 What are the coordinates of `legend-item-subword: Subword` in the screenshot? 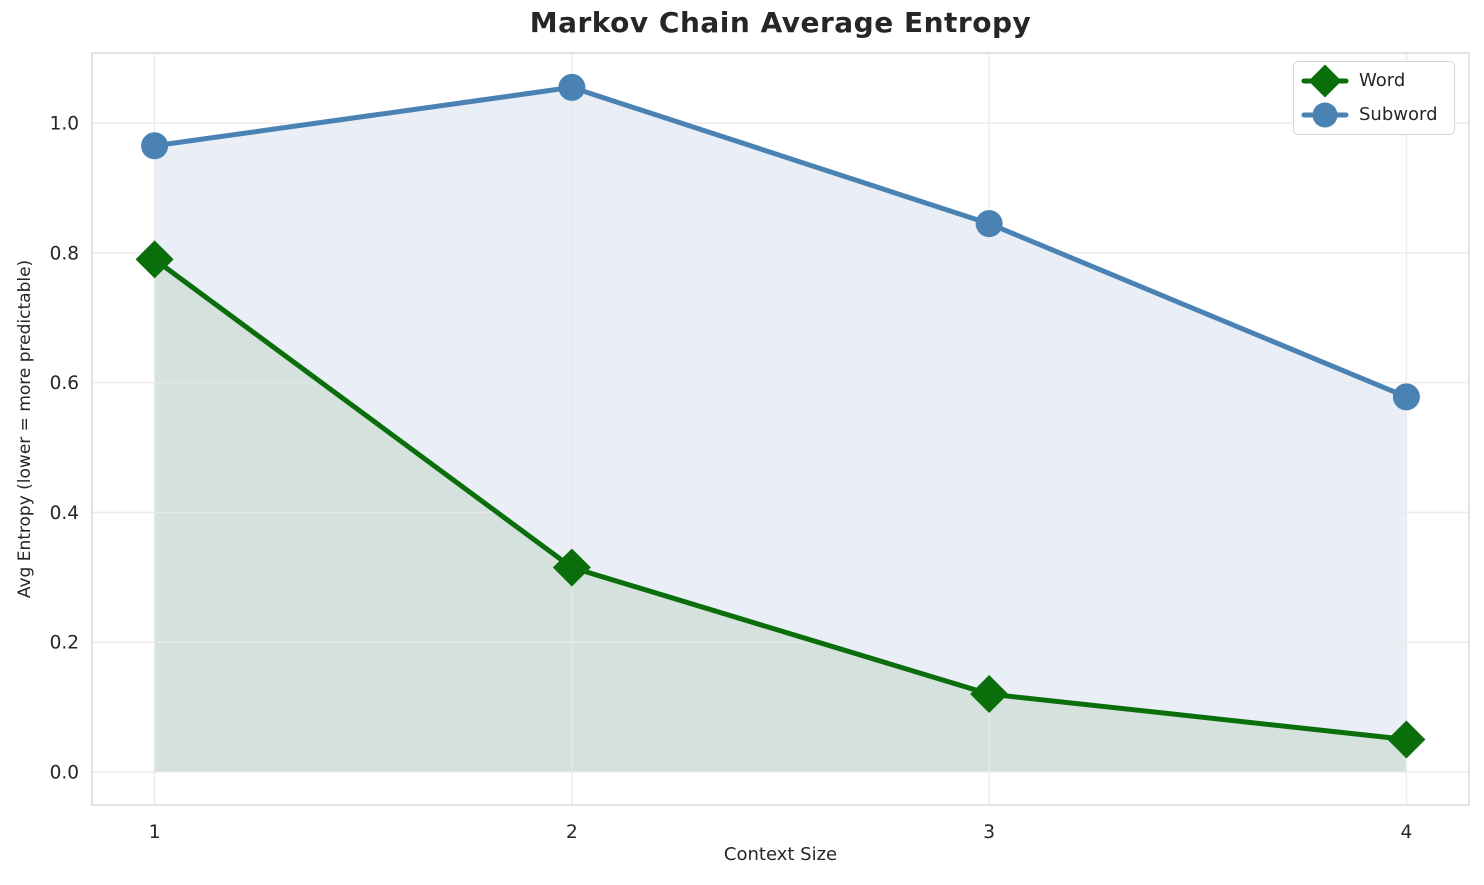 It's located at (1369, 115).